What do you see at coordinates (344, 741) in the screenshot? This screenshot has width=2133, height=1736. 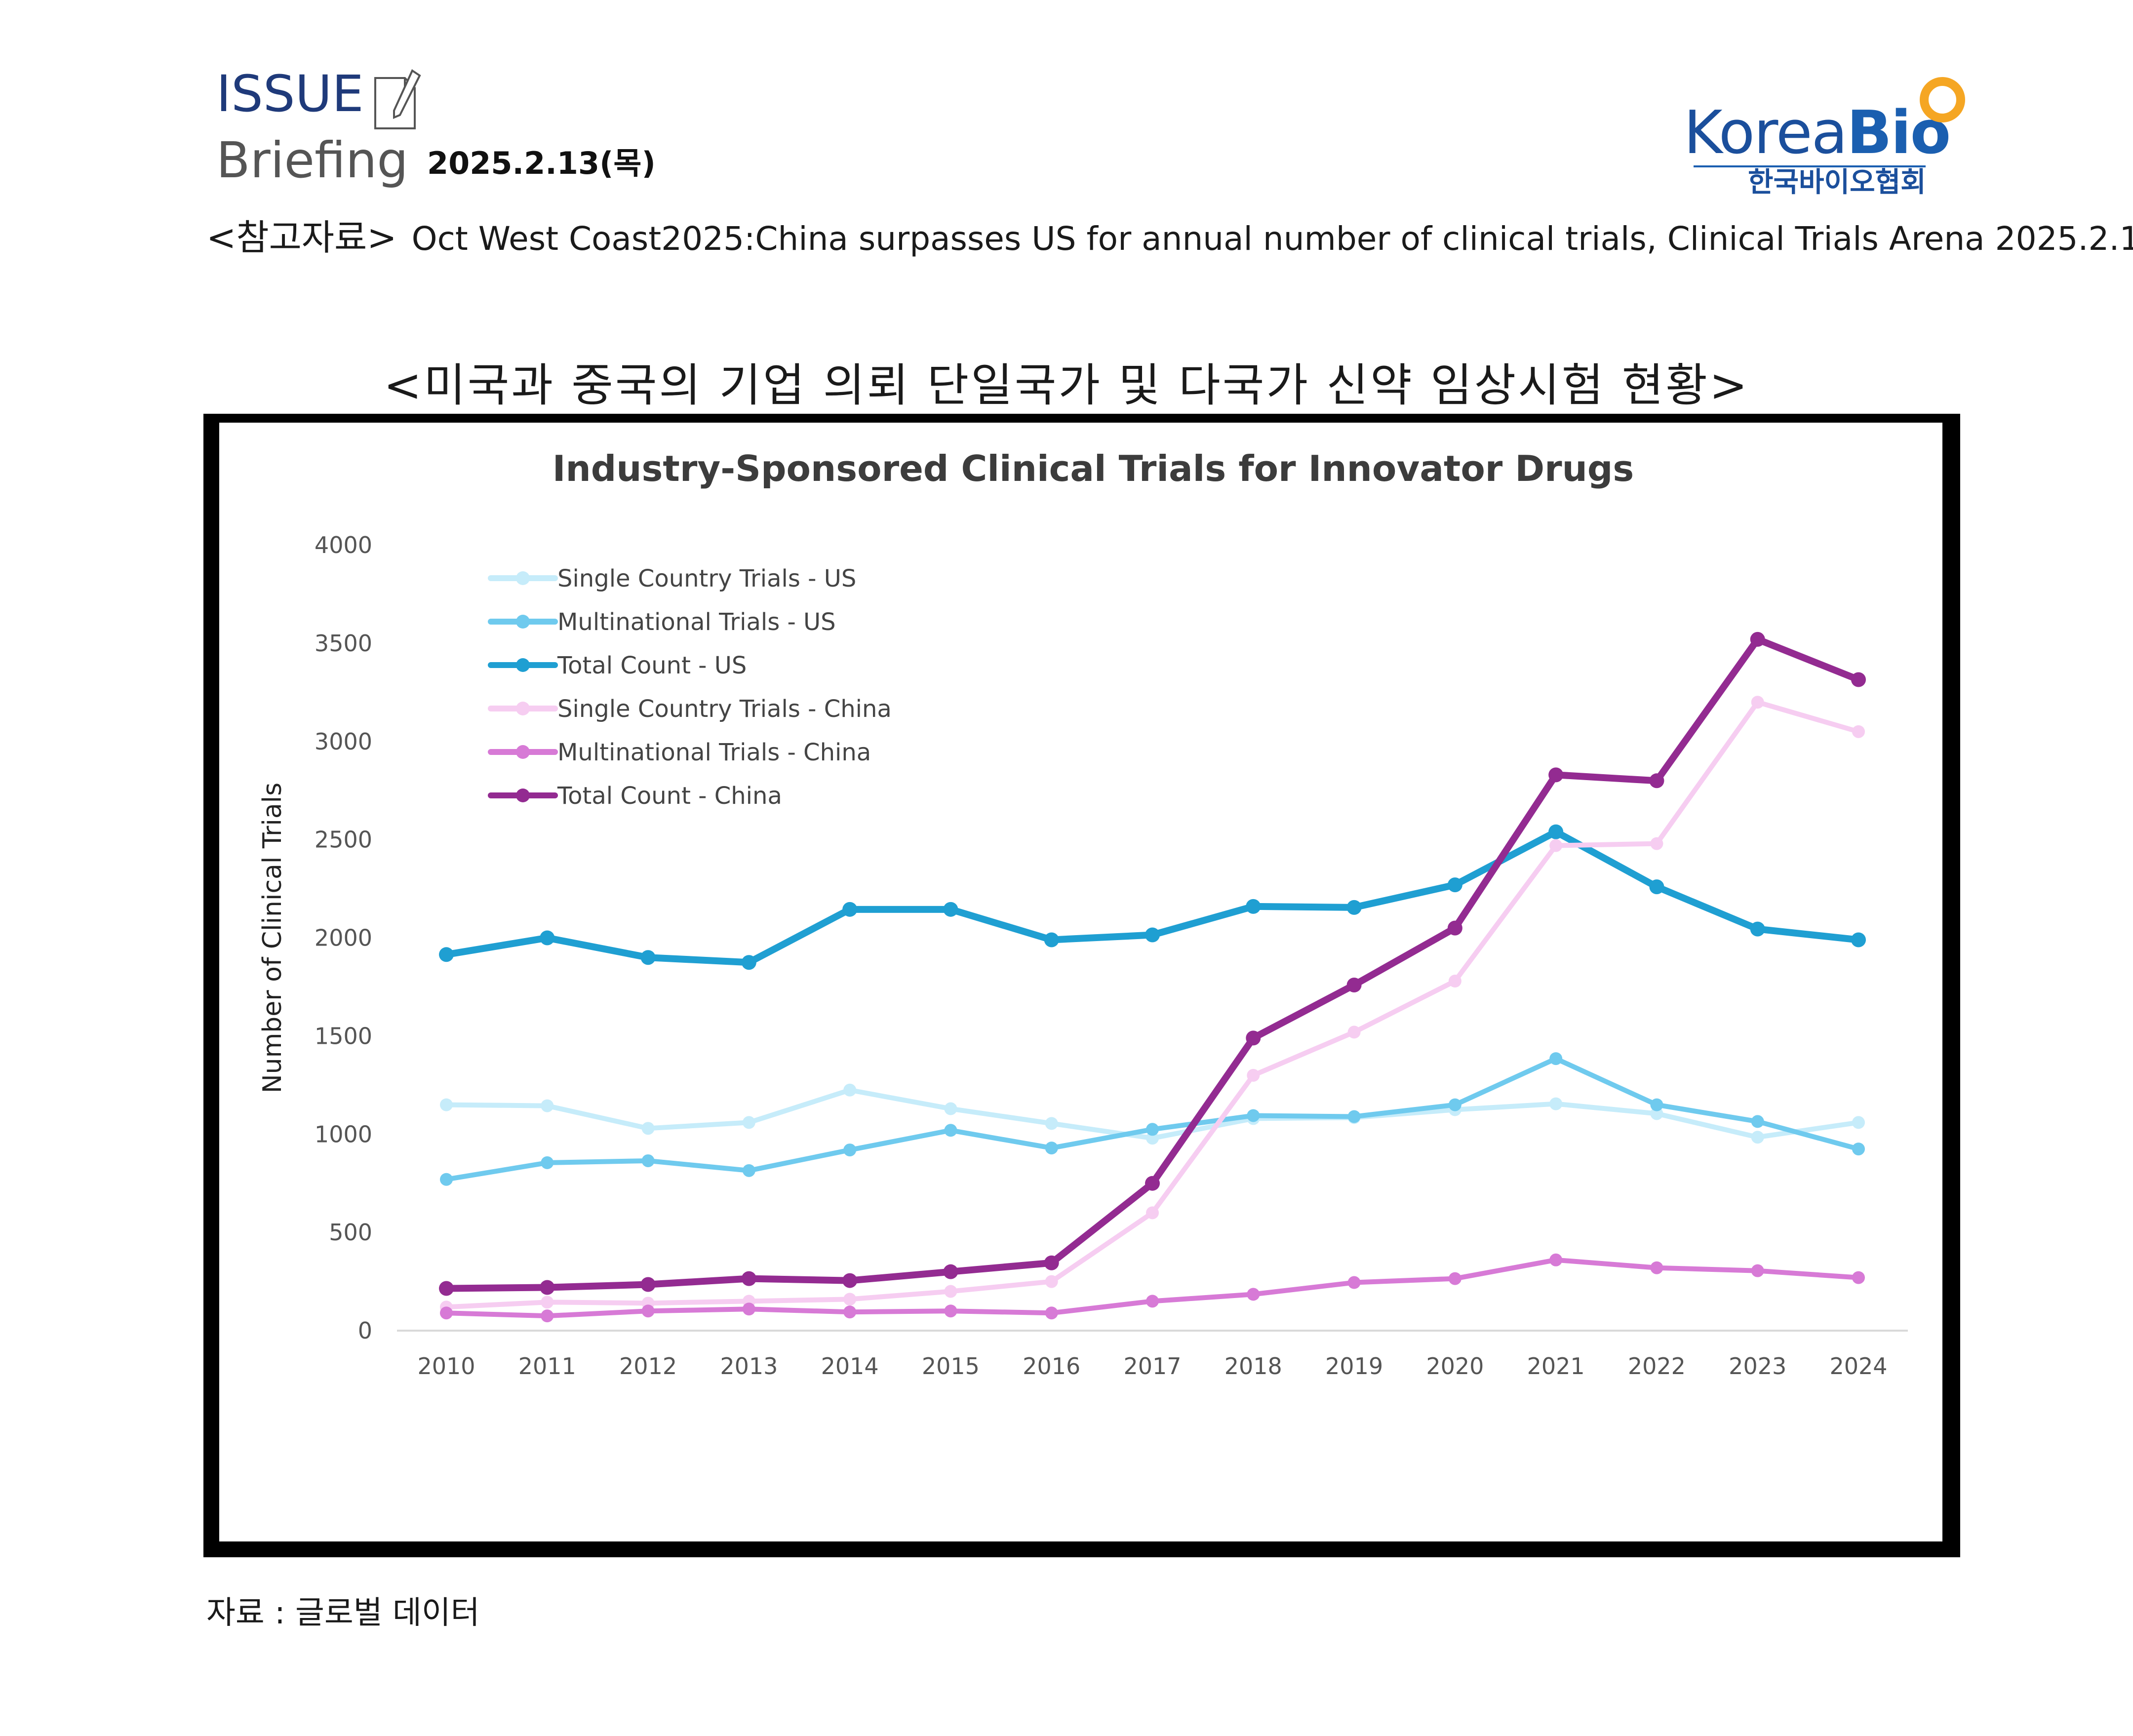 I see `y-tick-label: 3000` at bounding box center [344, 741].